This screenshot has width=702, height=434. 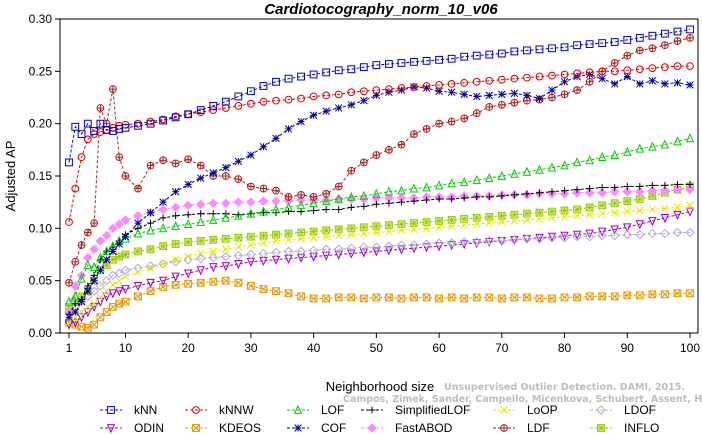 What do you see at coordinates (379, 304) in the screenshot?
I see `series-kdeos` at bounding box center [379, 304].